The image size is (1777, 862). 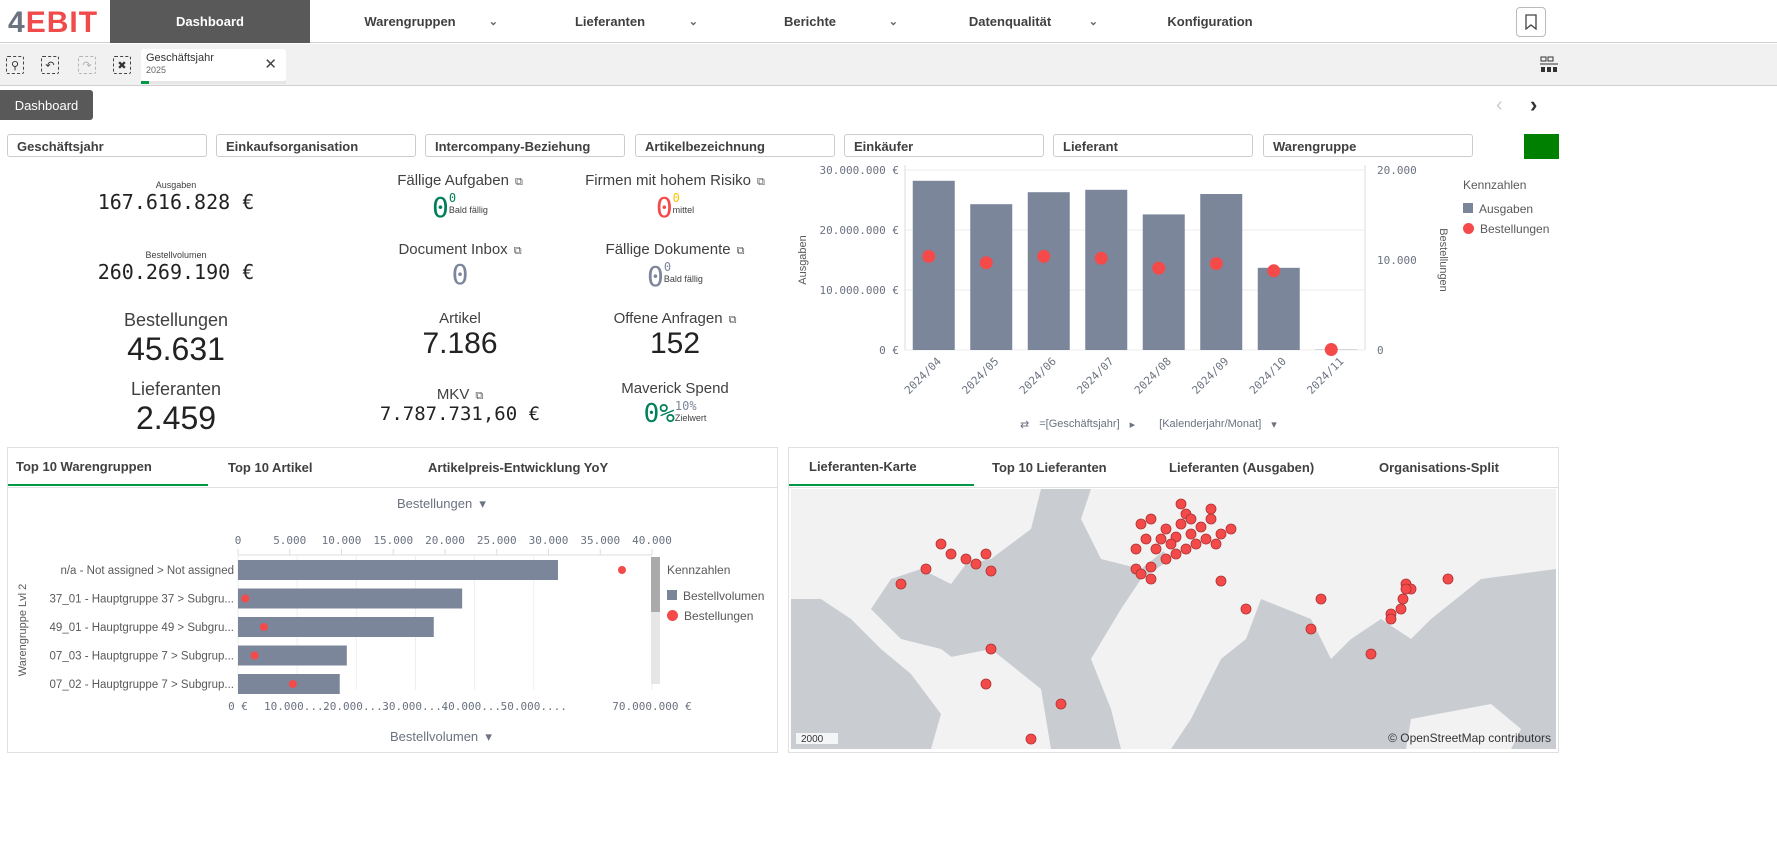 I want to click on sheet-title-dashboard: Dashboard, so click(x=46, y=105).